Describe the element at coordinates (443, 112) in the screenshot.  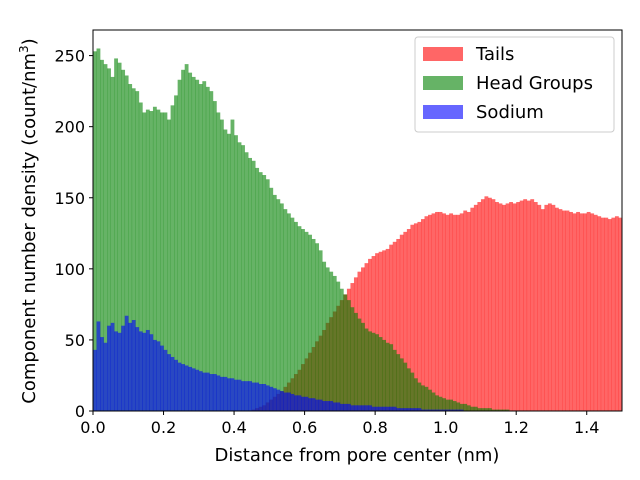
I see `legend-swatch-sodium` at that location.